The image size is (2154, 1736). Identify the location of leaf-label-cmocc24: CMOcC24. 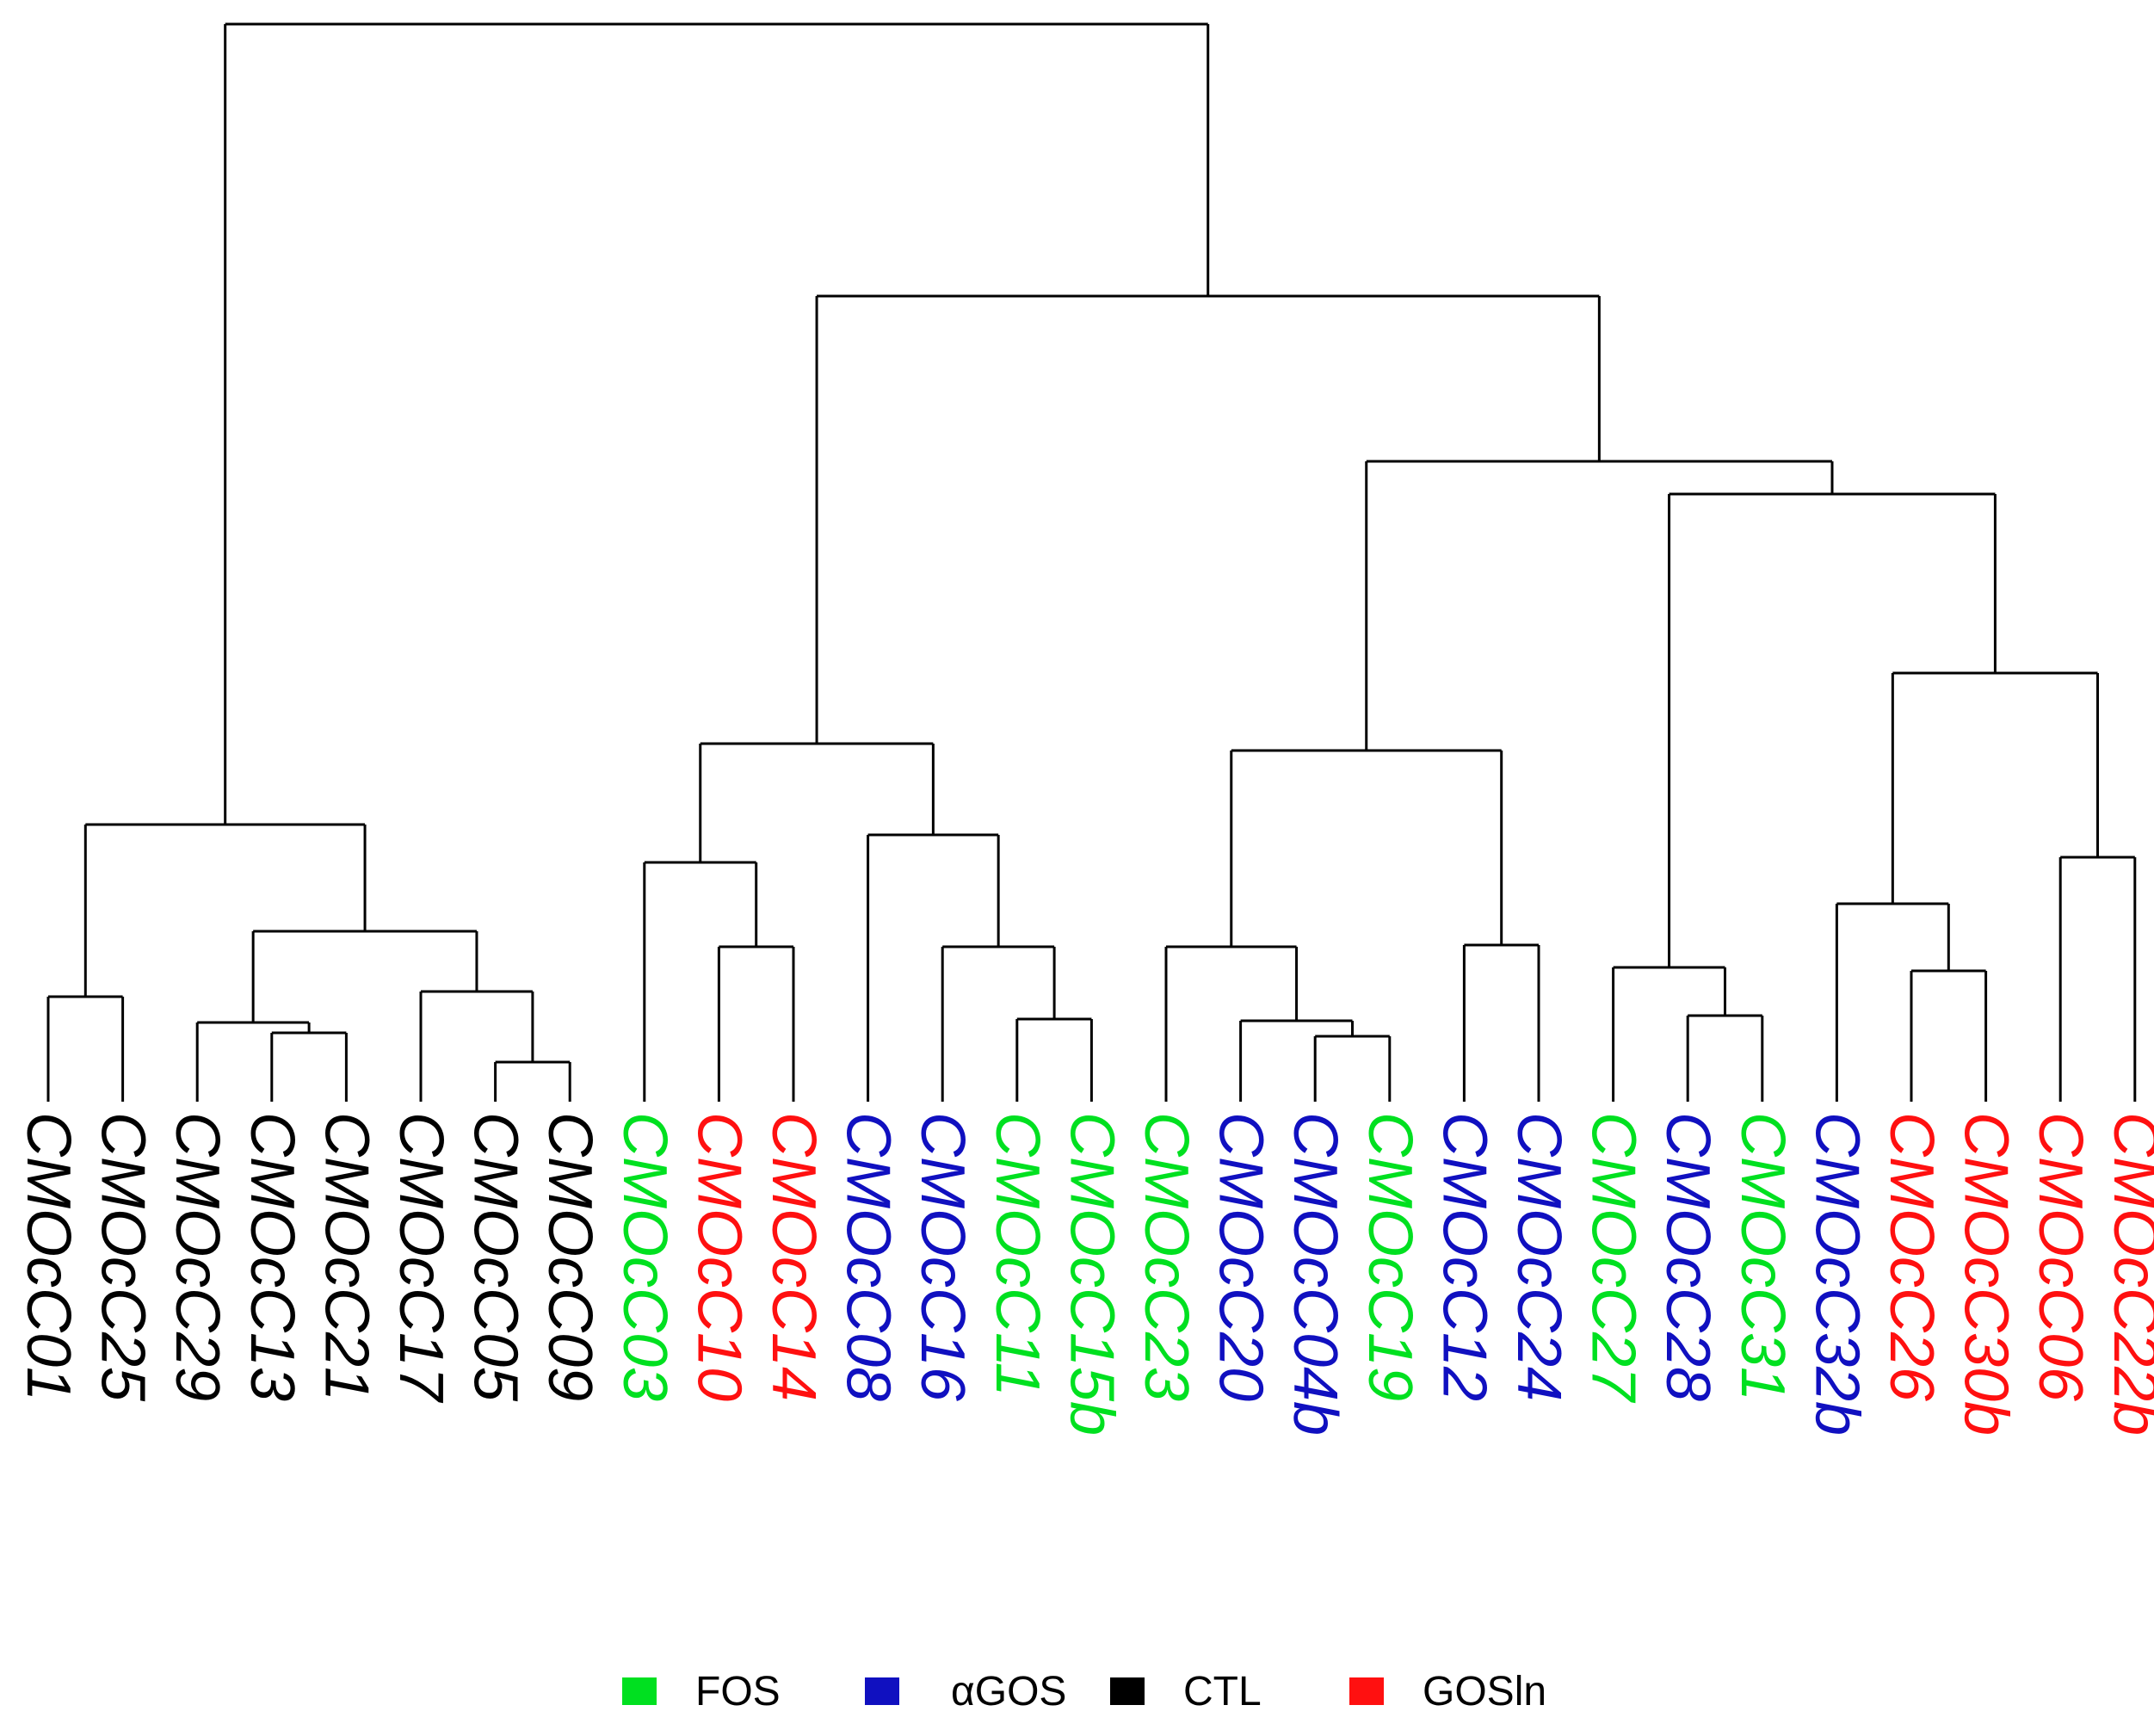
(1538, 1256).